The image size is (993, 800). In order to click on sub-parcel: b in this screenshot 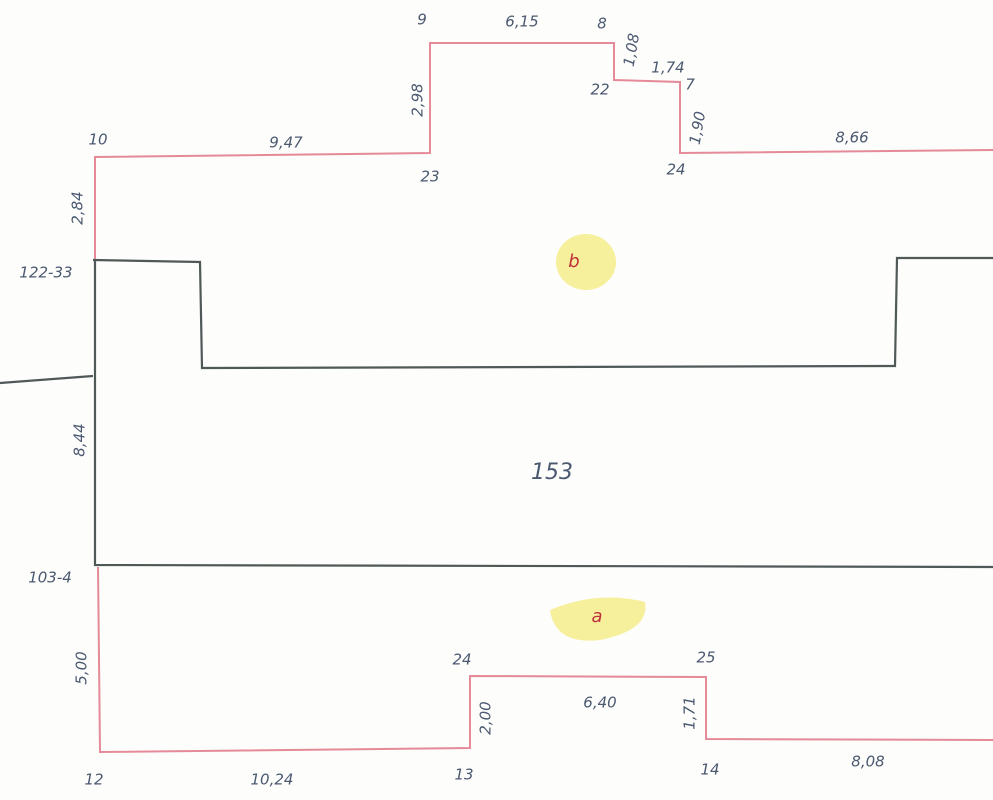, I will do `click(573, 261)`.